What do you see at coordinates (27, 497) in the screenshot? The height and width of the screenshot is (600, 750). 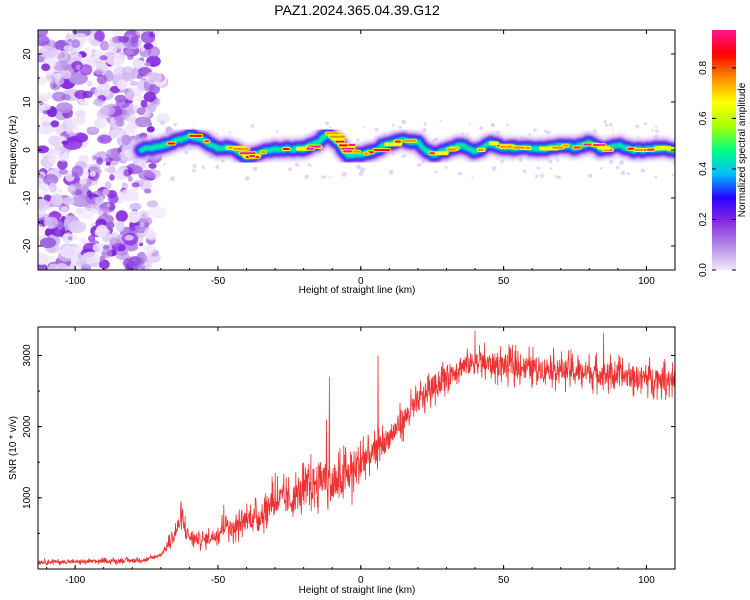 I see `y-tick-label: 1000` at bounding box center [27, 497].